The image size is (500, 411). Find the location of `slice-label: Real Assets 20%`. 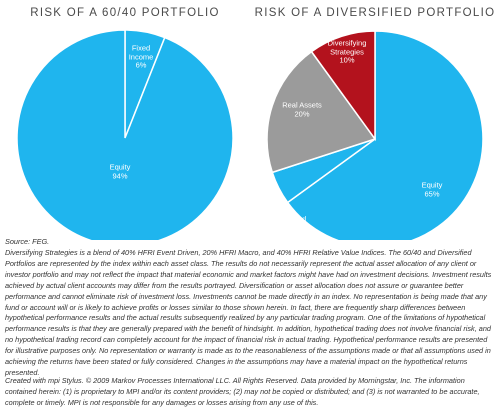

slice-label: Real Assets 20% is located at coordinates (302, 109).